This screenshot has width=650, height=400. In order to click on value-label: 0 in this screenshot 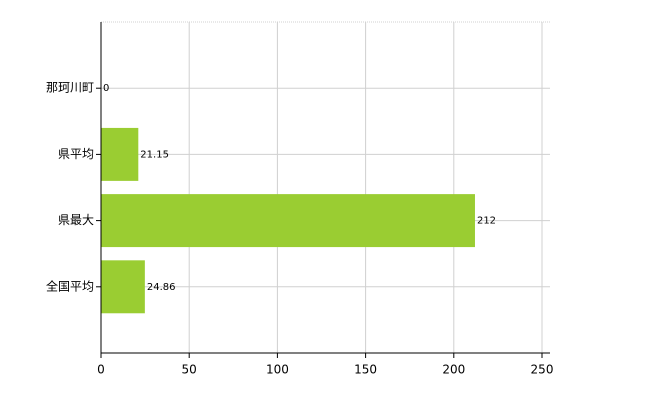, I will do `click(106, 88)`.